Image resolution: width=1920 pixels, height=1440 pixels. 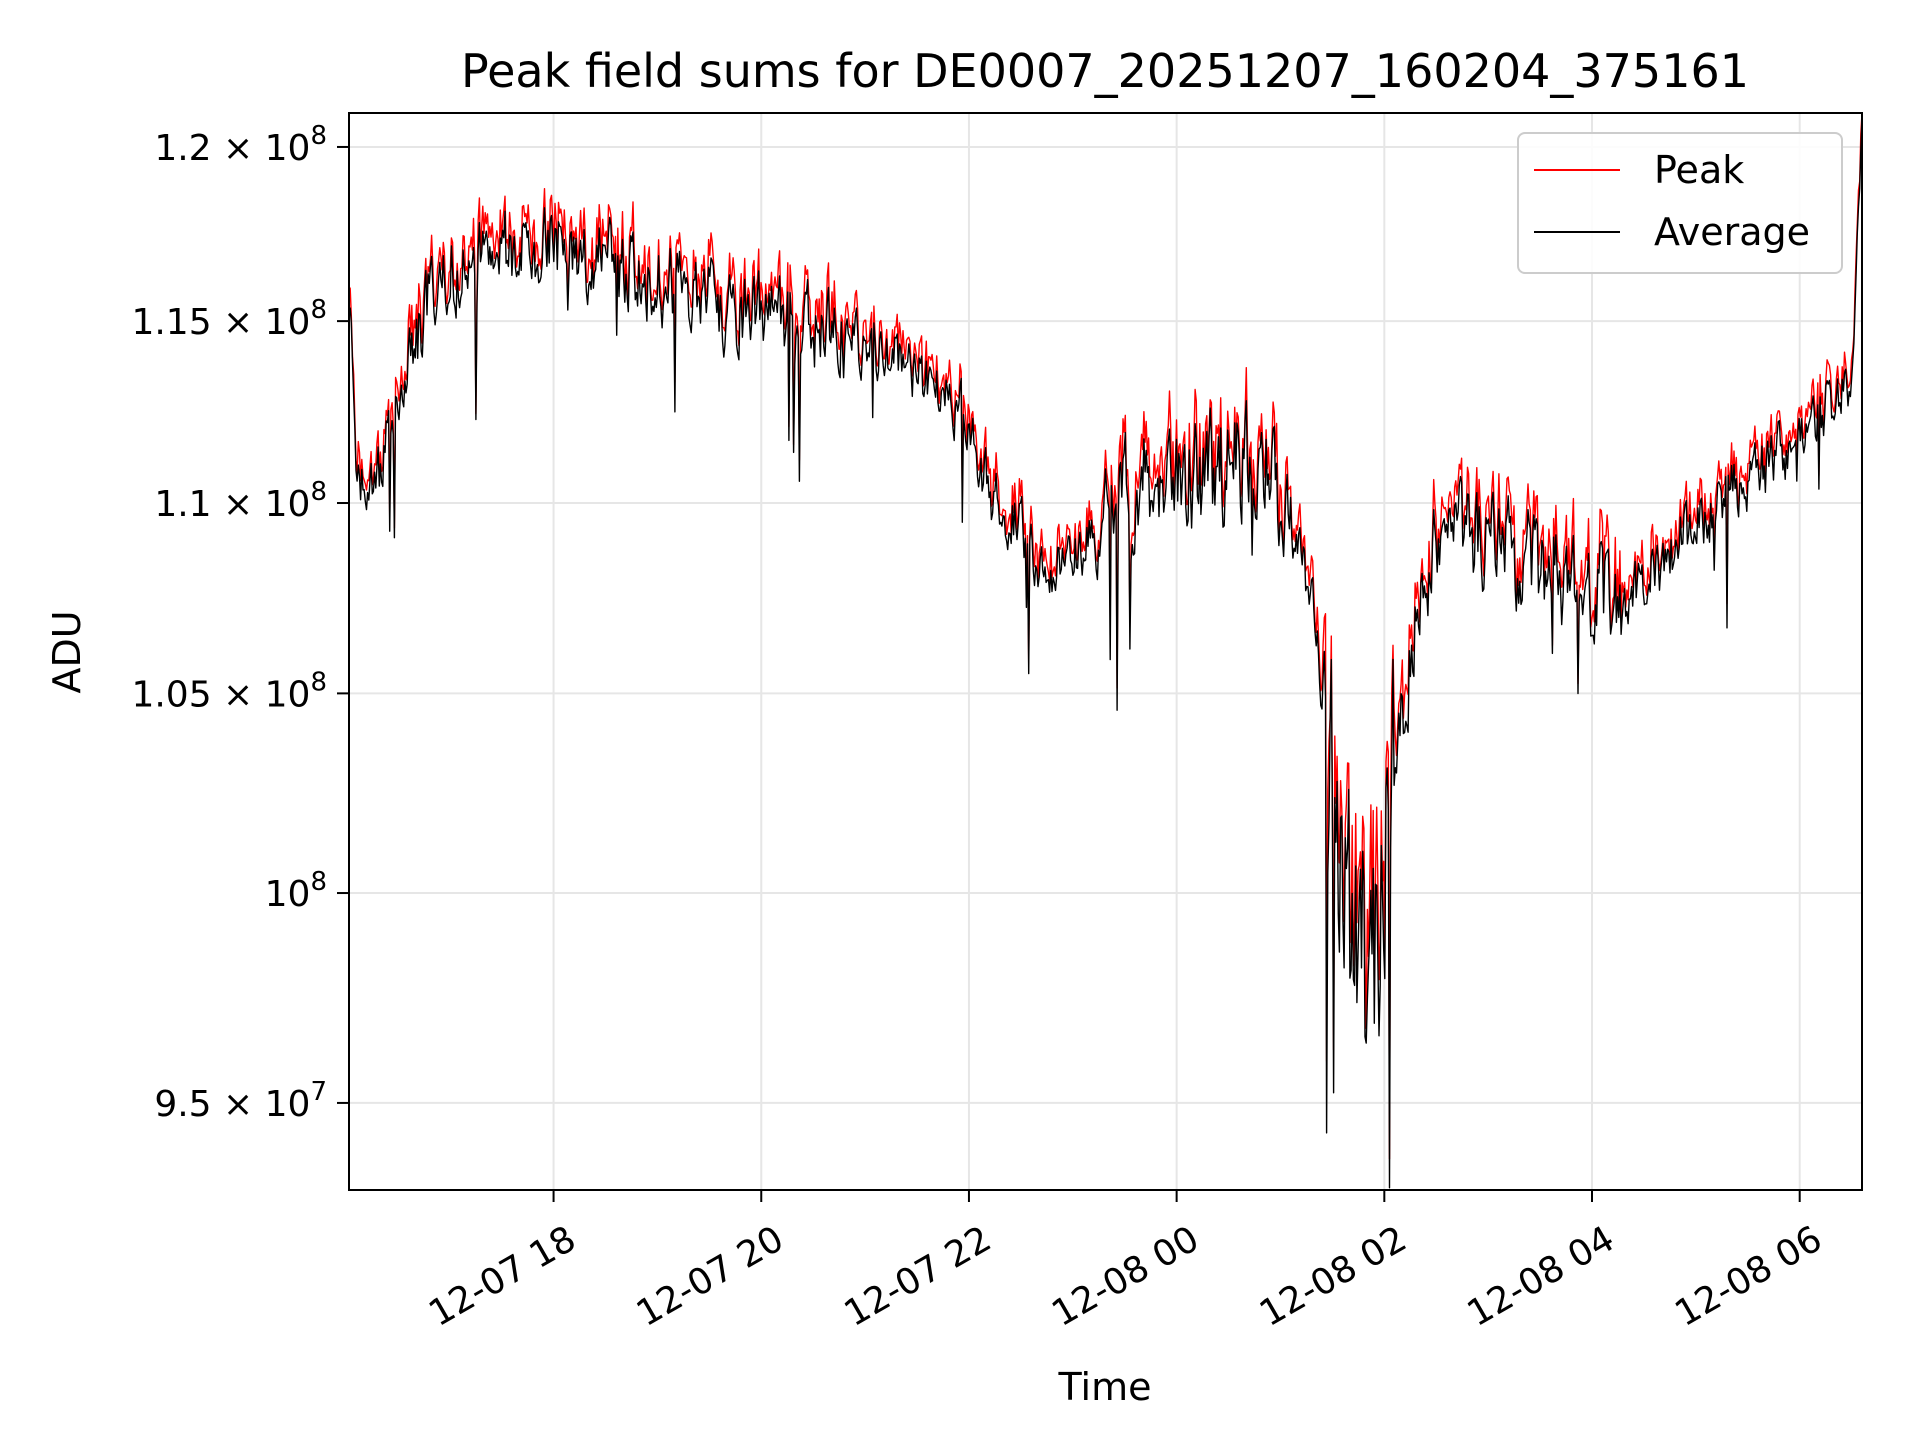 I want to click on y-tick-label: 9.5 × 107, so click(x=240, y=1101).